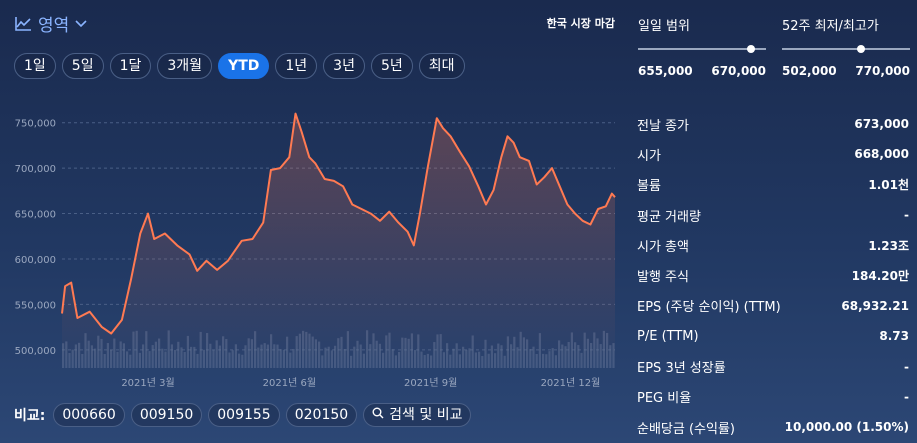 The height and width of the screenshot is (443, 917). Describe the element at coordinates (344, 66) in the screenshot. I see `range-3y-button: 3년` at that location.